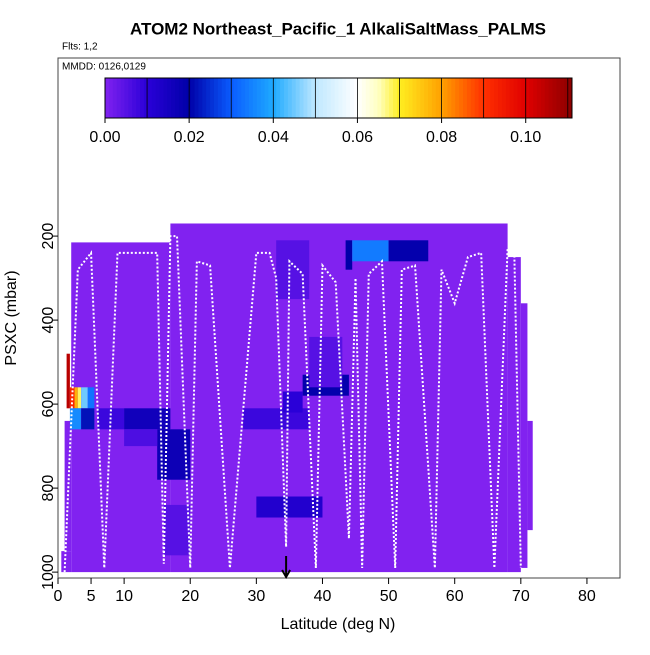 This screenshot has width=650, height=655. I want to click on colorbar-frame, so click(338, 98).